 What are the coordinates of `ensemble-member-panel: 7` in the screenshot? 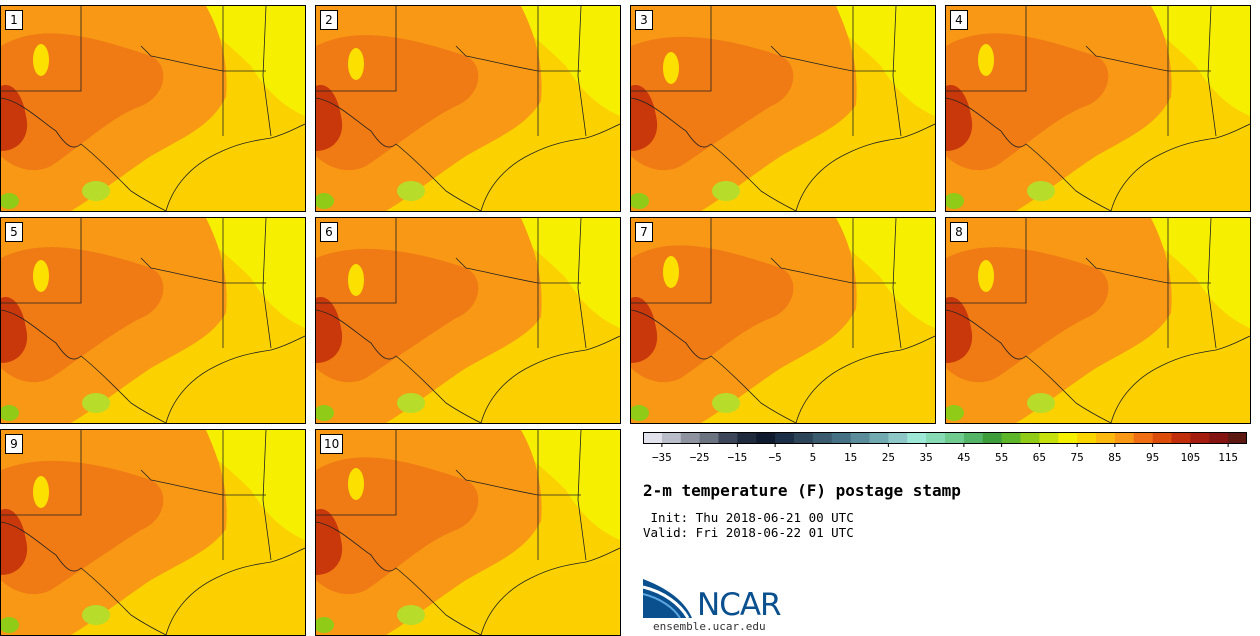 It's located at (783, 320).